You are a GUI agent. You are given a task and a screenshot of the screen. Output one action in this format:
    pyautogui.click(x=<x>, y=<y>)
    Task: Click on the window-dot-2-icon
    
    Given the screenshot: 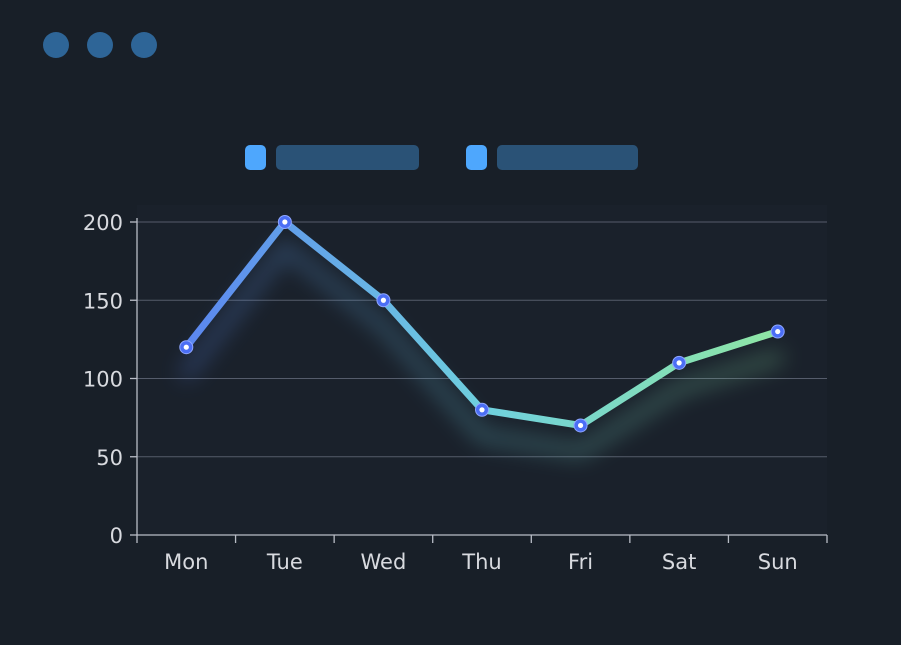 What is the action you would take?
    pyautogui.click(x=100, y=45)
    